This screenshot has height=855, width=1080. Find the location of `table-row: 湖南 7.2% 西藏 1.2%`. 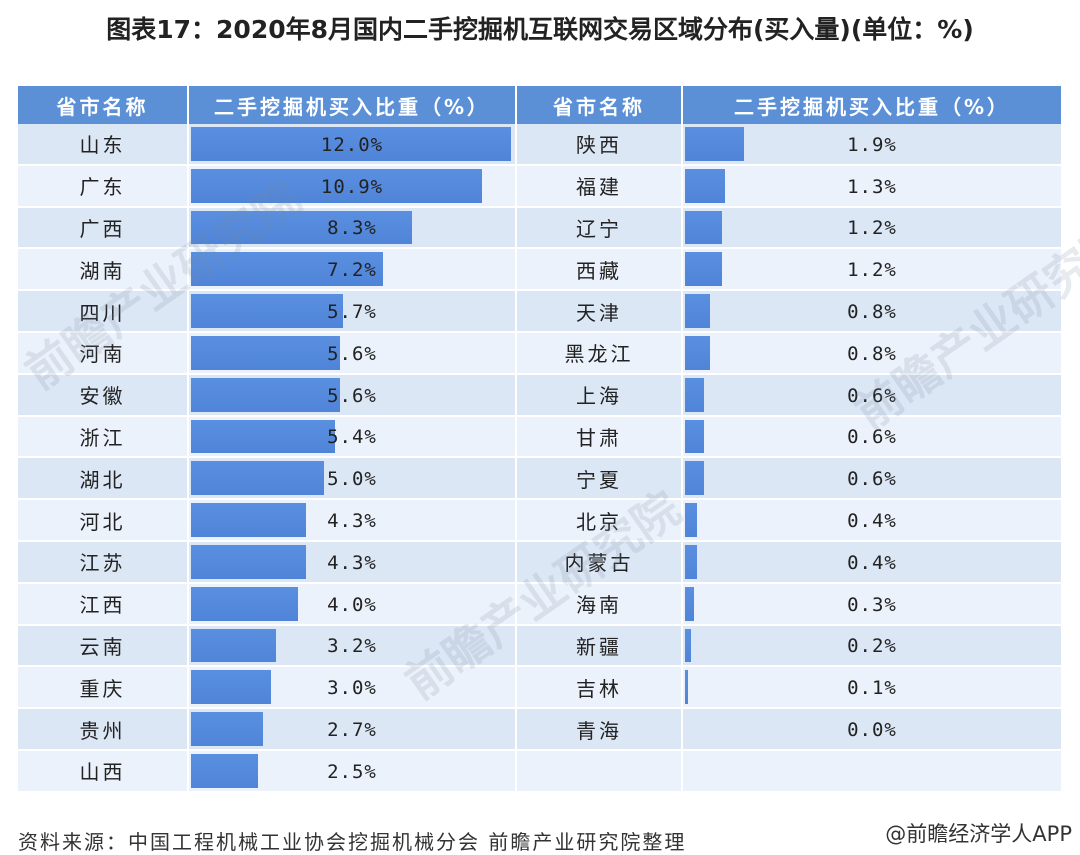

table-row: 湖南 7.2% 西藏 1.2% is located at coordinates (540, 270).